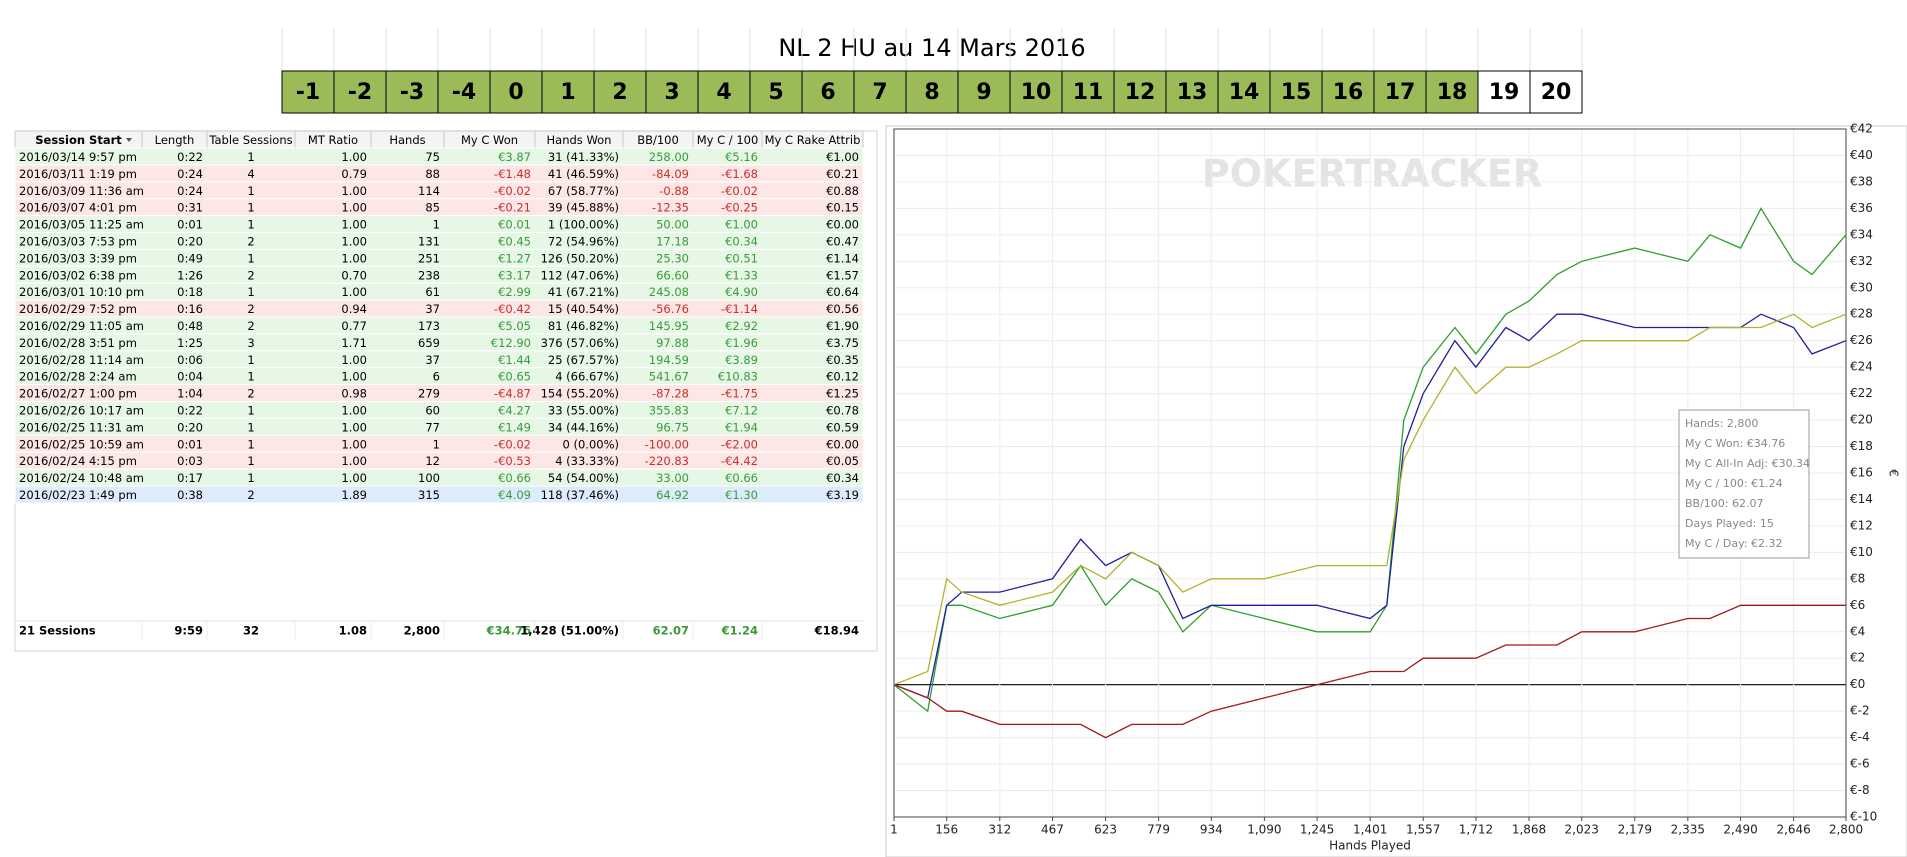 The height and width of the screenshot is (857, 1907). What do you see at coordinates (583, 191) in the screenshot?
I see `table-cell: 67 (58.77%)` at bounding box center [583, 191].